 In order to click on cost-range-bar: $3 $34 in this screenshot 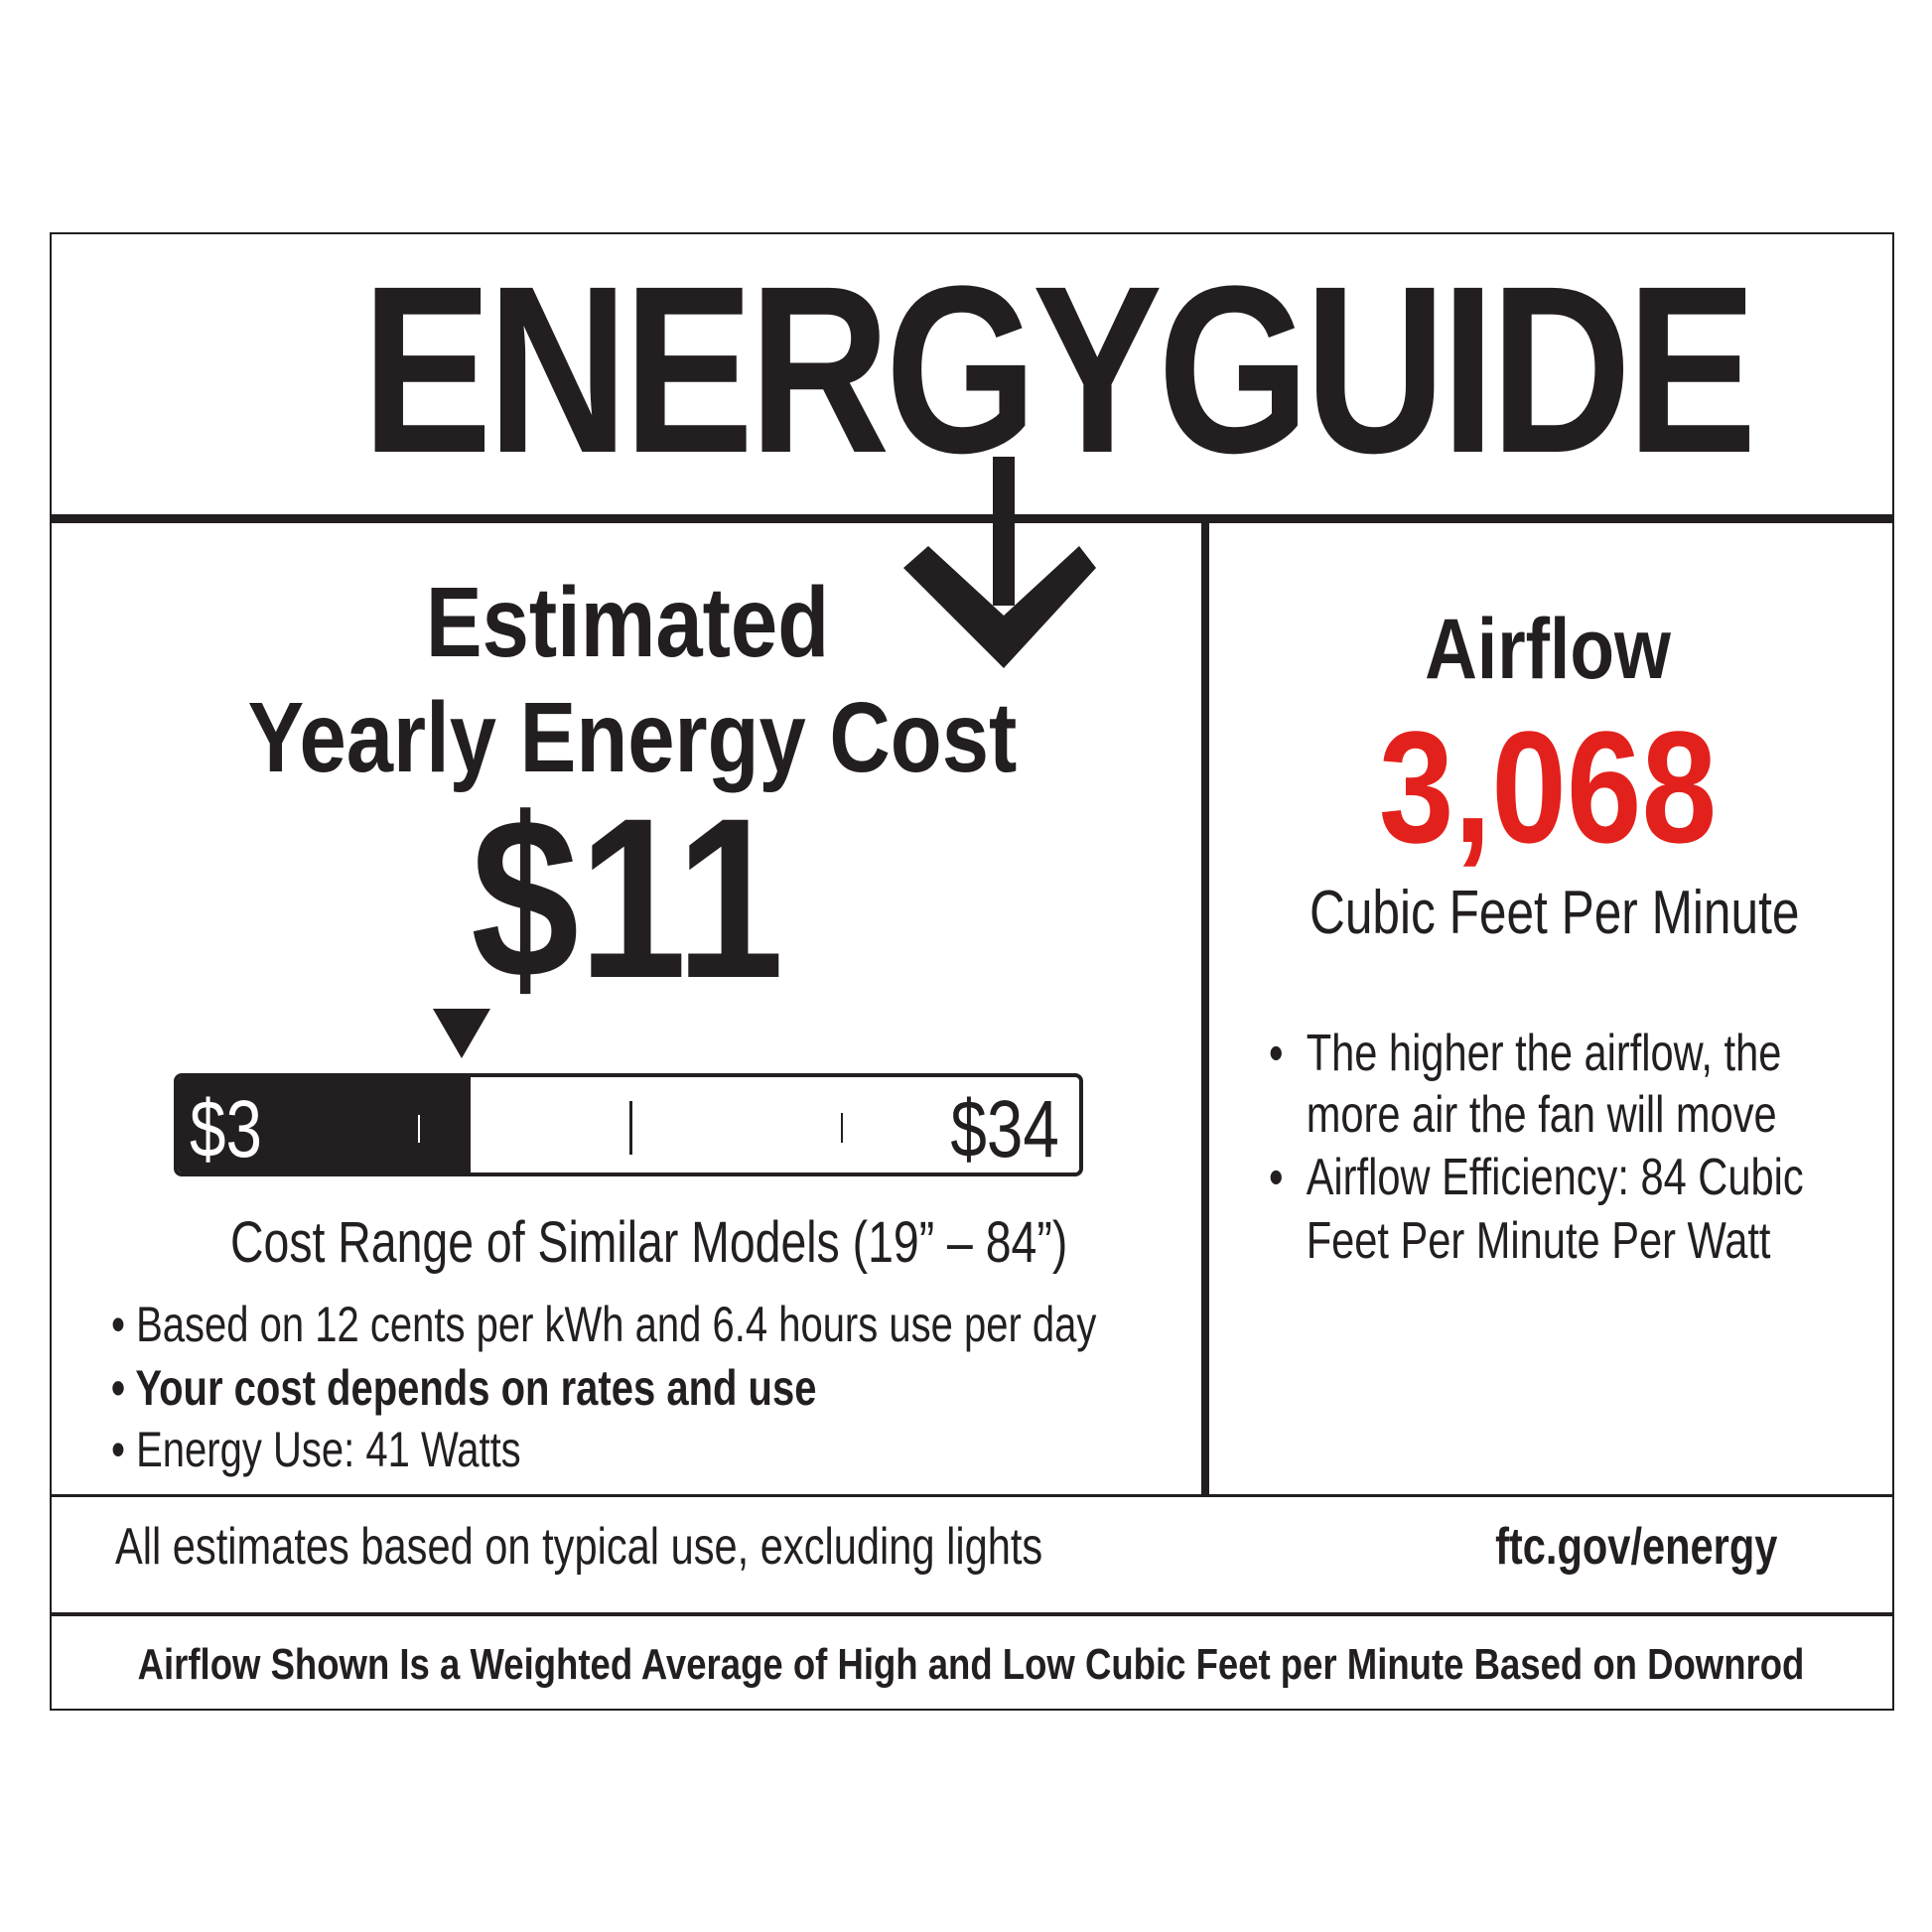, I will do `click(629, 1124)`.